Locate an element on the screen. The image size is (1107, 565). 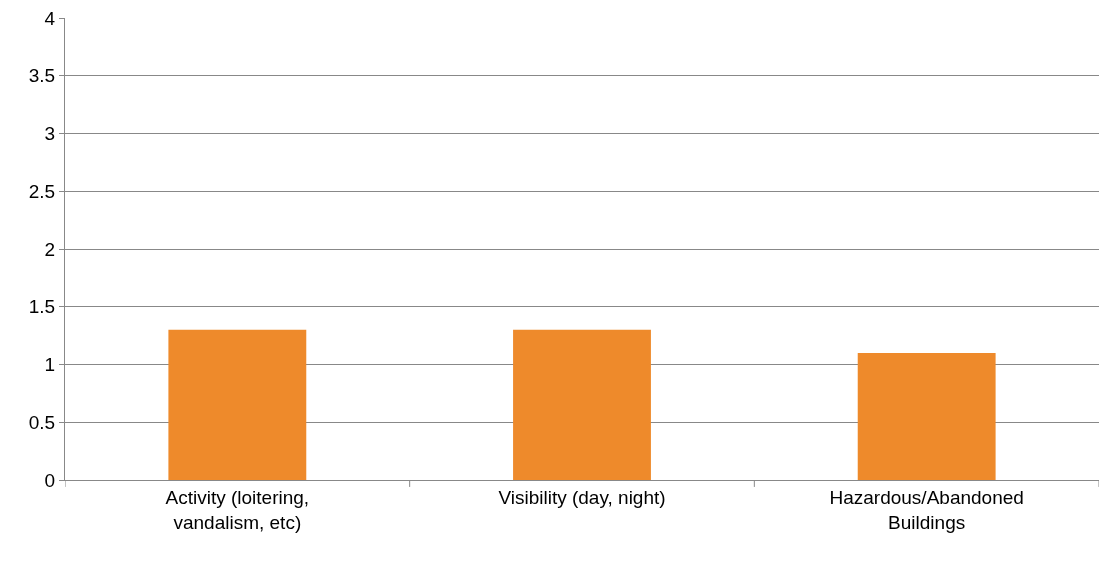
y-tick-label: 4 is located at coordinates (50, 18).